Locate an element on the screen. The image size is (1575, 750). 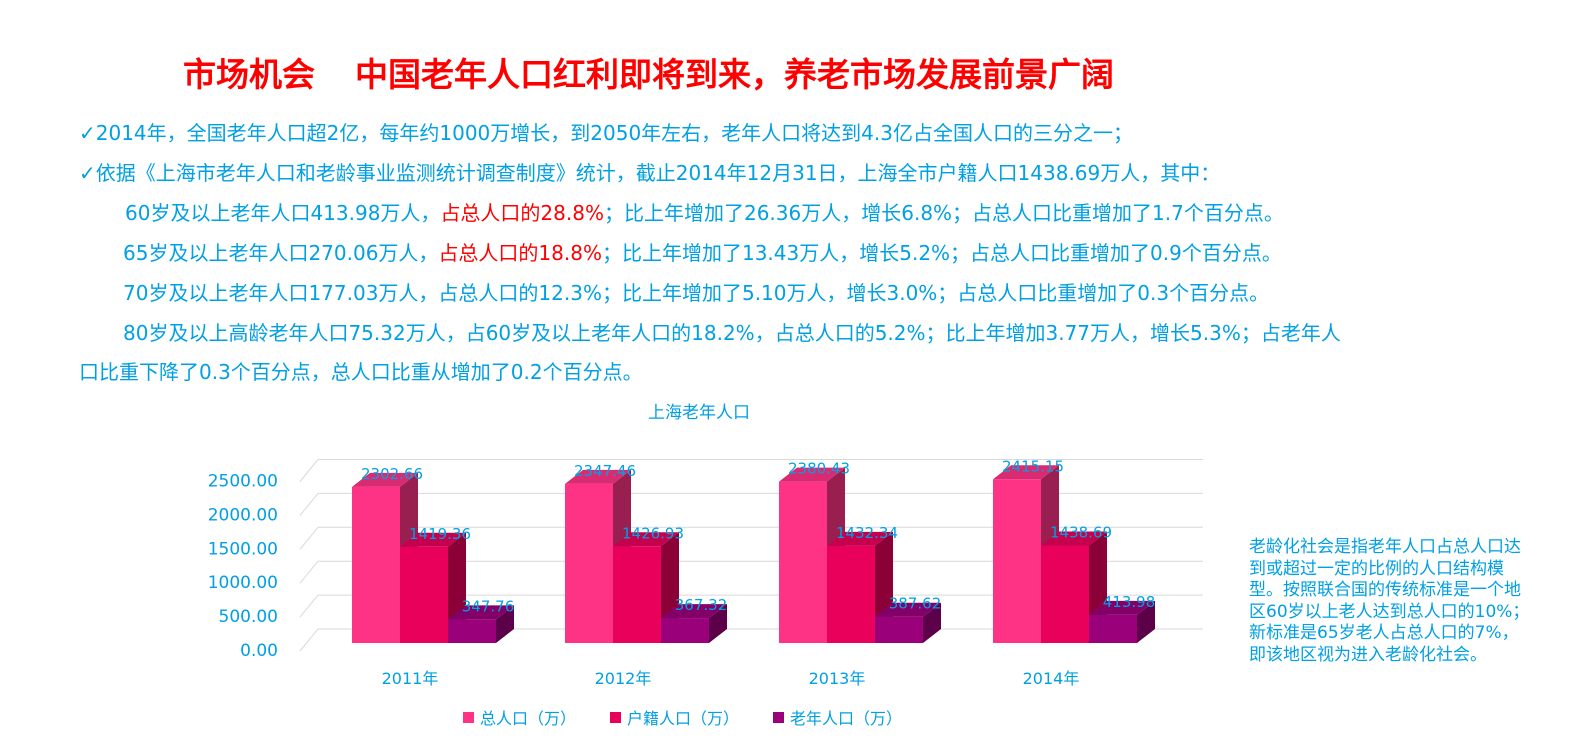
legend-label-registered: 户籍人口（万） is located at coordinates (683, 718).